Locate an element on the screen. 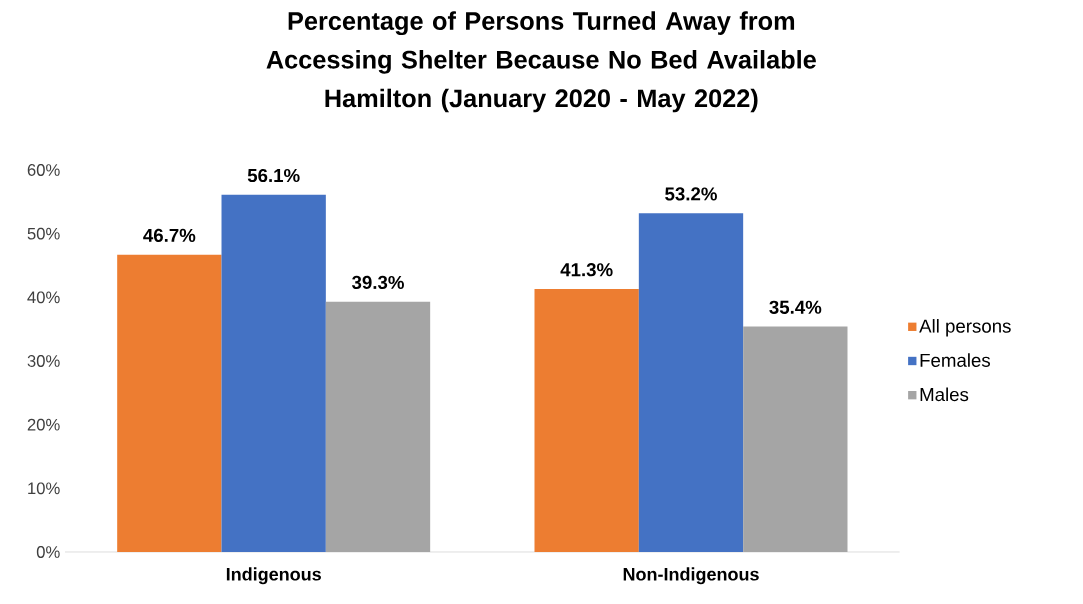  x-tick-label: Indigenous is located at coordinates (273, 576).